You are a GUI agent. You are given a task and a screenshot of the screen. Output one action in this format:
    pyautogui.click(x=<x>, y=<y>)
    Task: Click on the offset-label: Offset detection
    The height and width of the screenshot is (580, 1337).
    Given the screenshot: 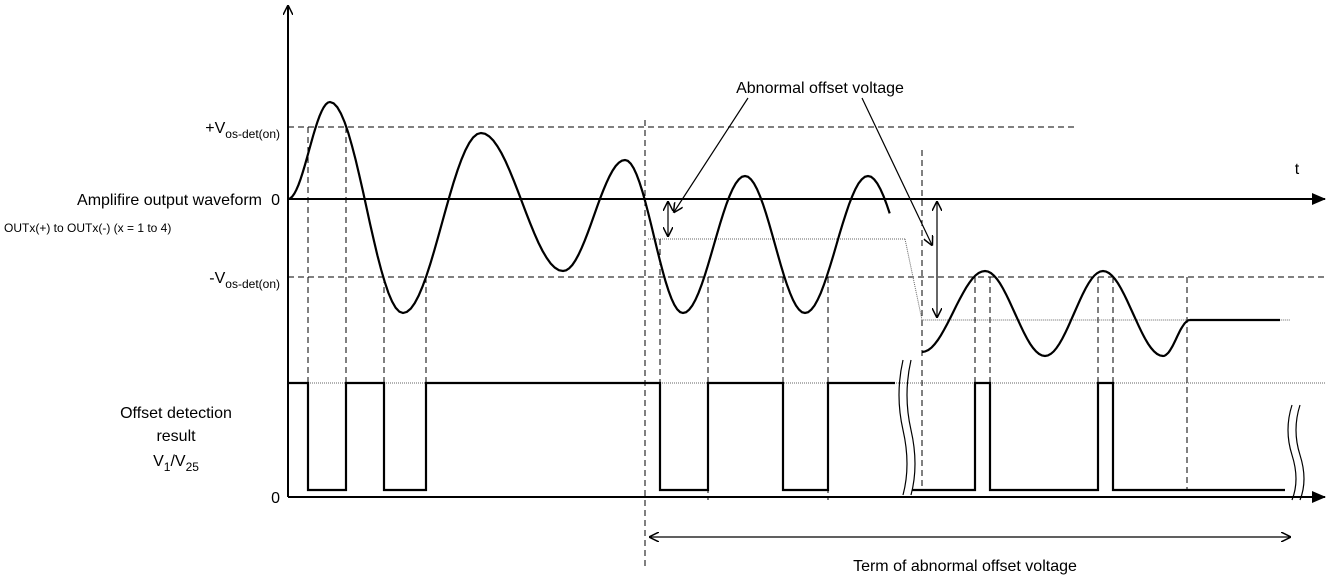 What is the action you would take?
    pyautogui.click(x=176, y=413)
    